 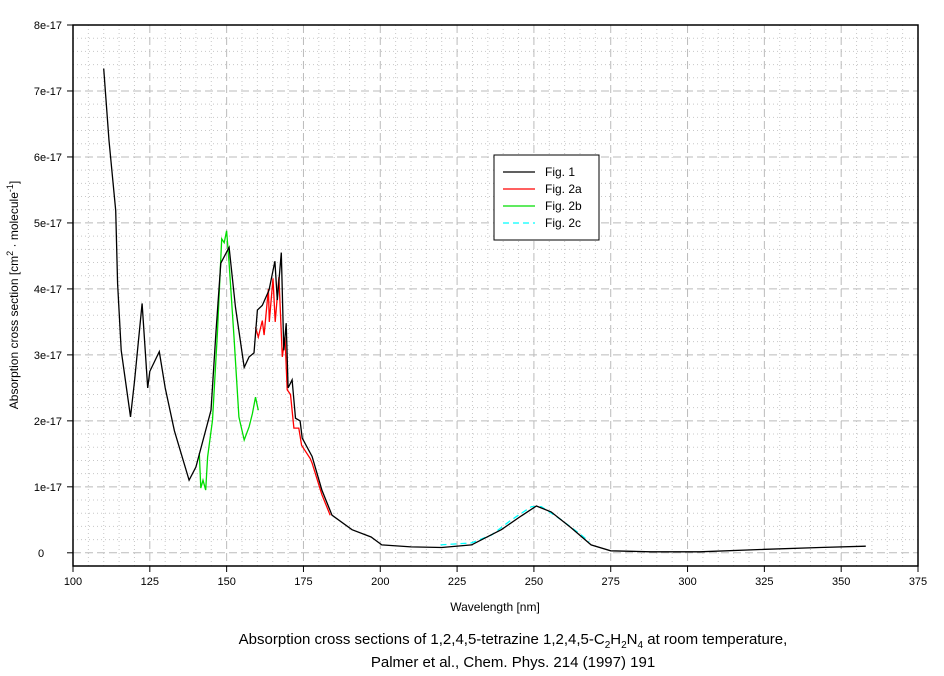 What do you see at coordinates (515, 525) in the screenshot?
I see `series-line-fig-2c` at bounding box center [515, 525].